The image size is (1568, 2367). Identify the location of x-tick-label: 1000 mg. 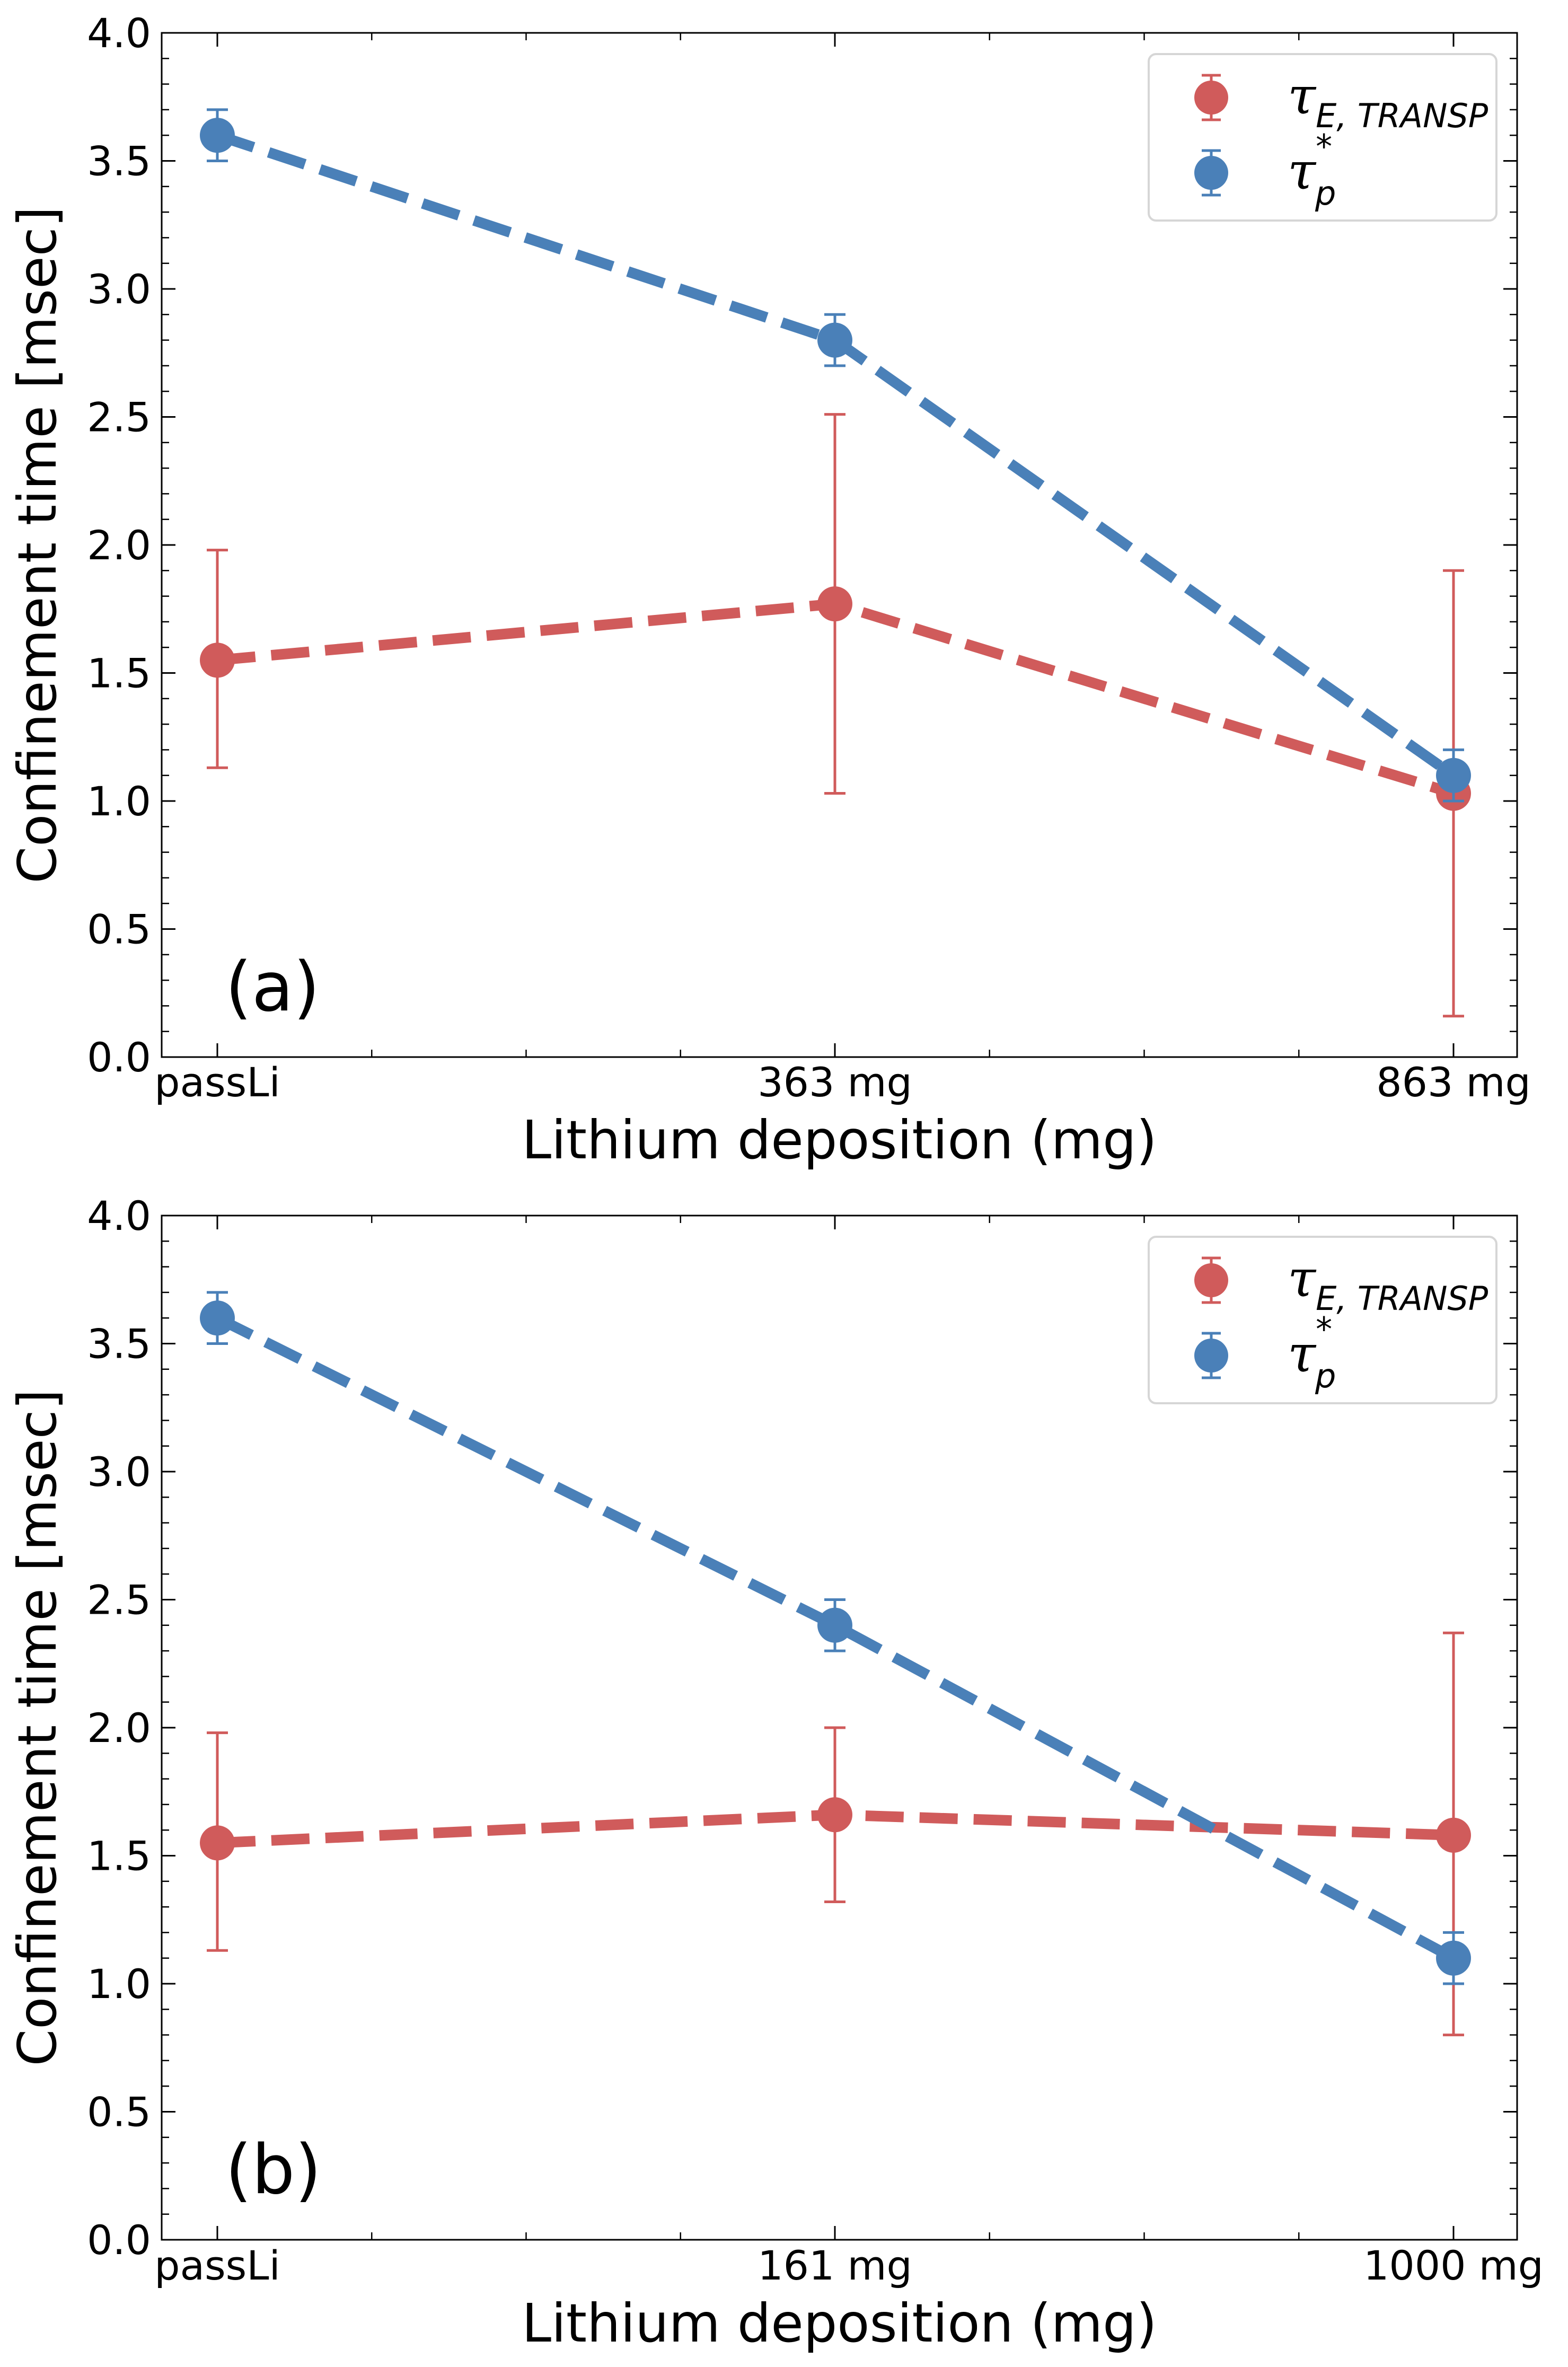
(1453, 2266).